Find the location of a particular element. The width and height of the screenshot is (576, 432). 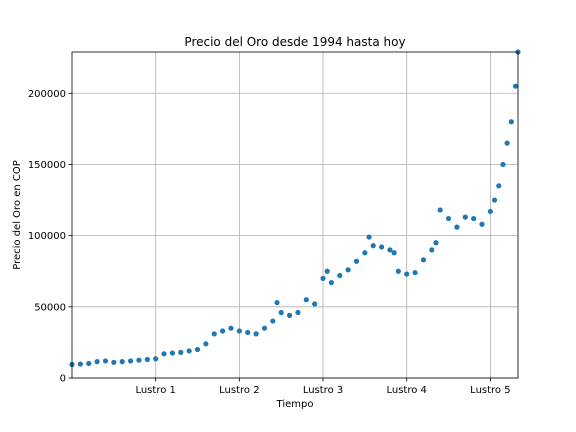

y-tick-label: 150000 is located at coordinates (47, 165).